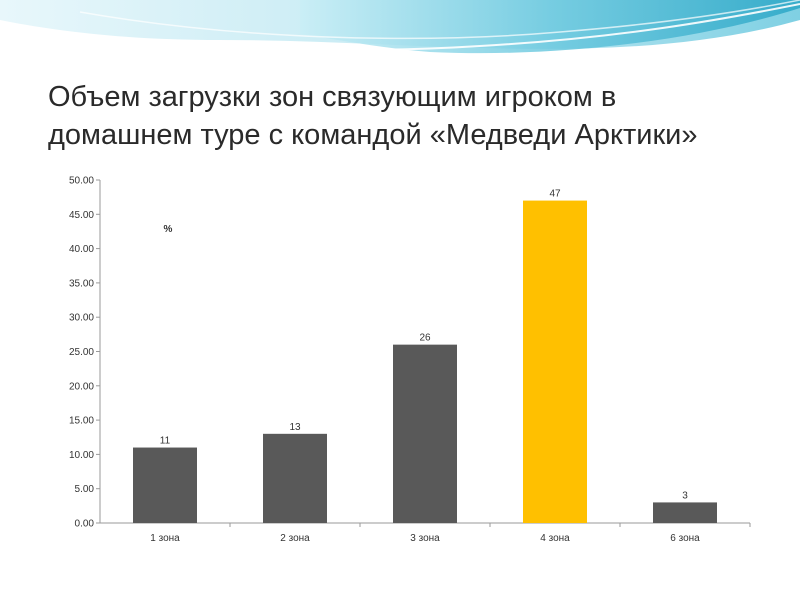 The height and width of the screenshot is (600, 800). I want to click on y-tick-label: 25.00, so click(81, 352).